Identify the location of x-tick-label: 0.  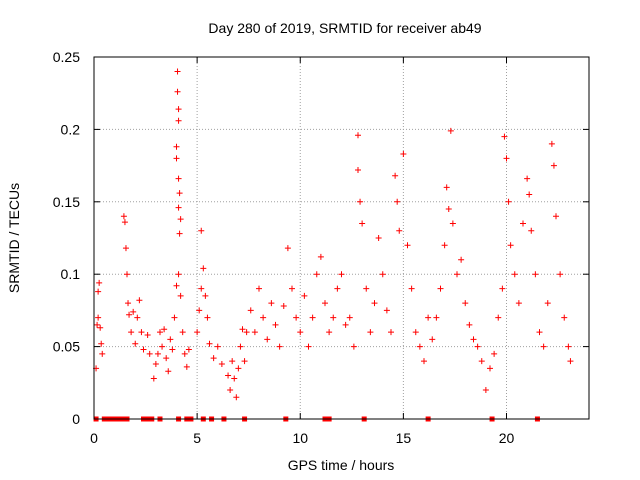
(94, 438).